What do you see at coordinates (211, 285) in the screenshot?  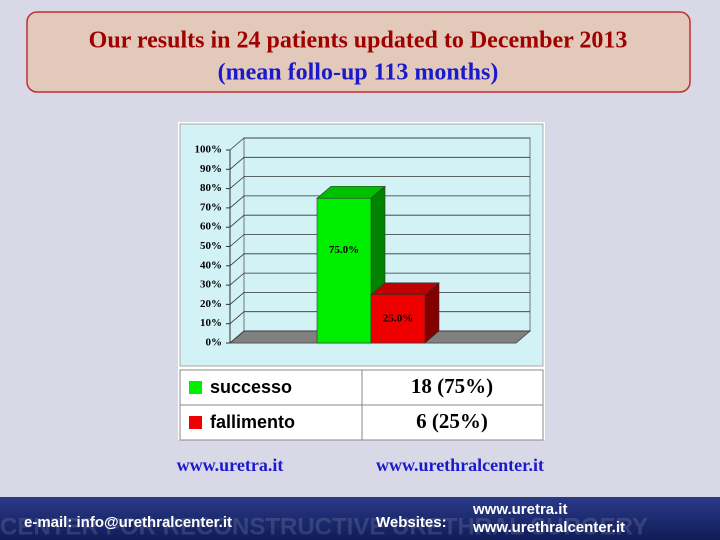 I see `y-tick-label: 30%` at bounding box center [211, 285].